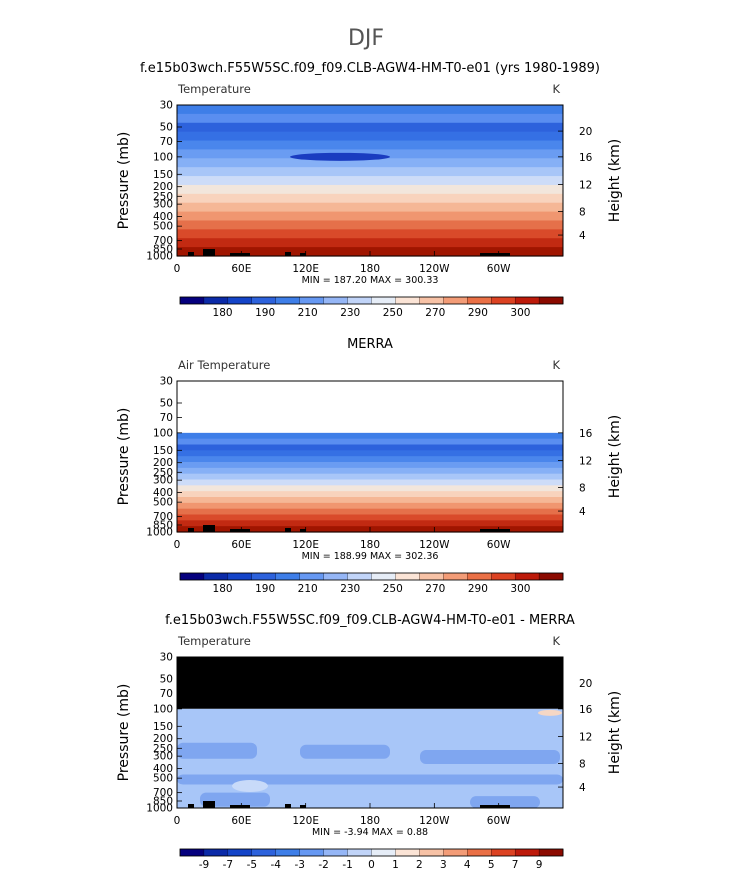 The height and width of the screenshot is (876, 733). I want to click on y-tick-label: 1000, so click(159, 809).